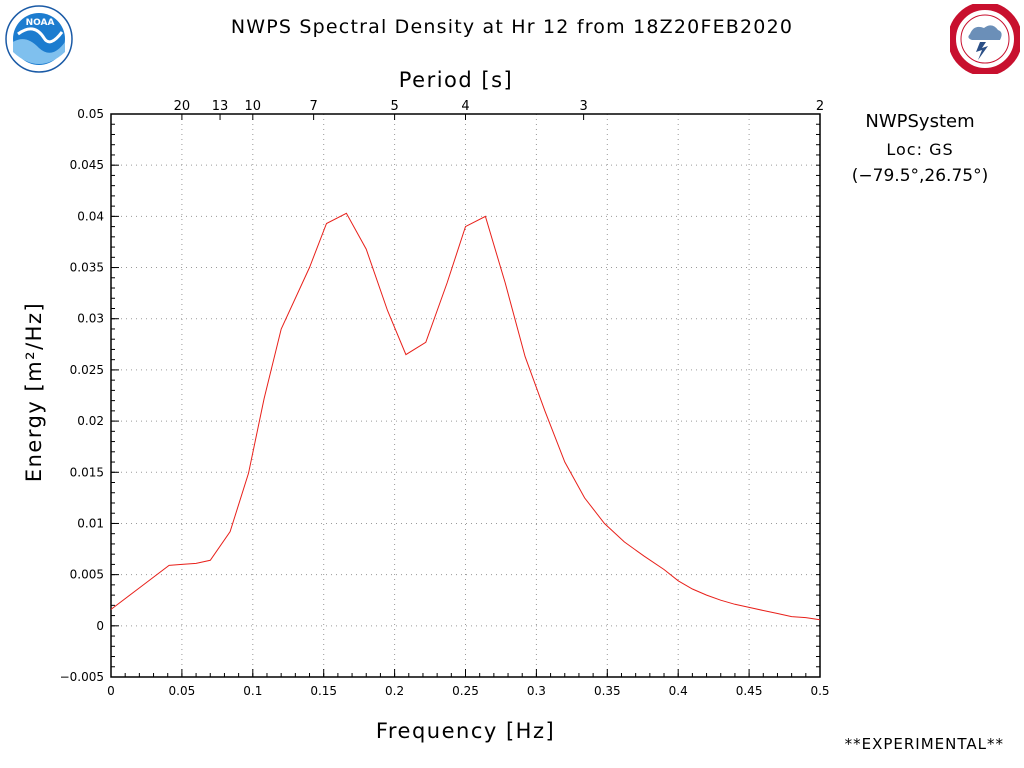 The width and height of the screenshot is (1024, 768). What do you see at coordinates (100, 626) in the screenshot?
I see `y-tick-label: 0` at bounding box center [100, 626].